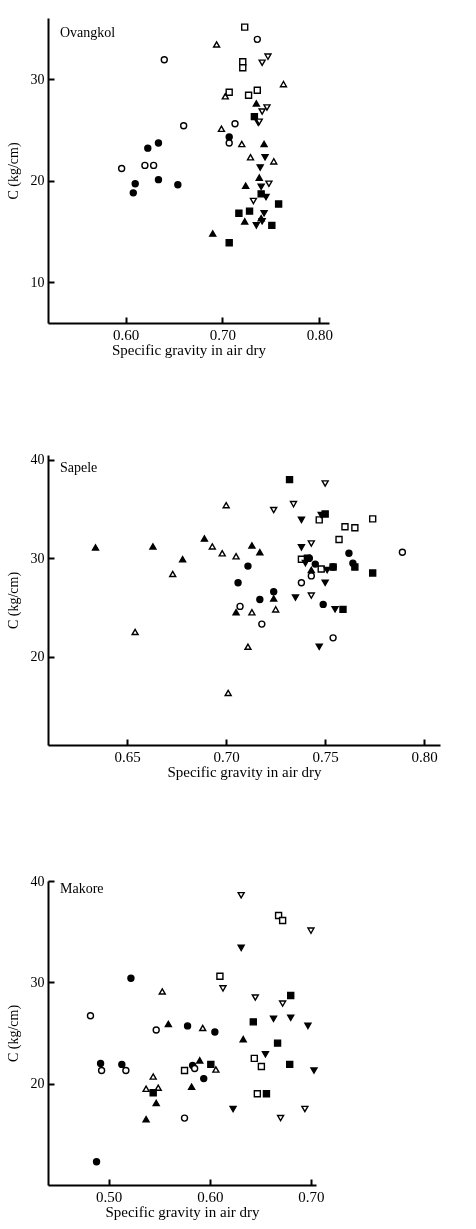 The height and width of the screenshot is (1229, 476). What do you see at coordinates (127, 756) in the screenshot?
I see `x-tick-label: 0.65` at bounding box center [127, 756].